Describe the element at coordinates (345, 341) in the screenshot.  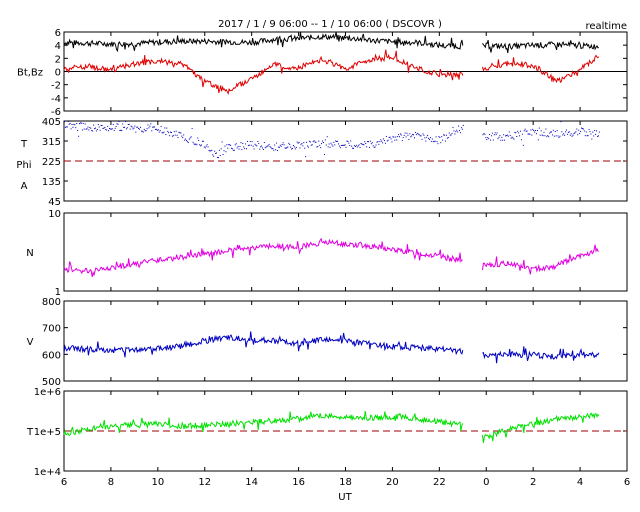
I see `panel-frame` at that location.